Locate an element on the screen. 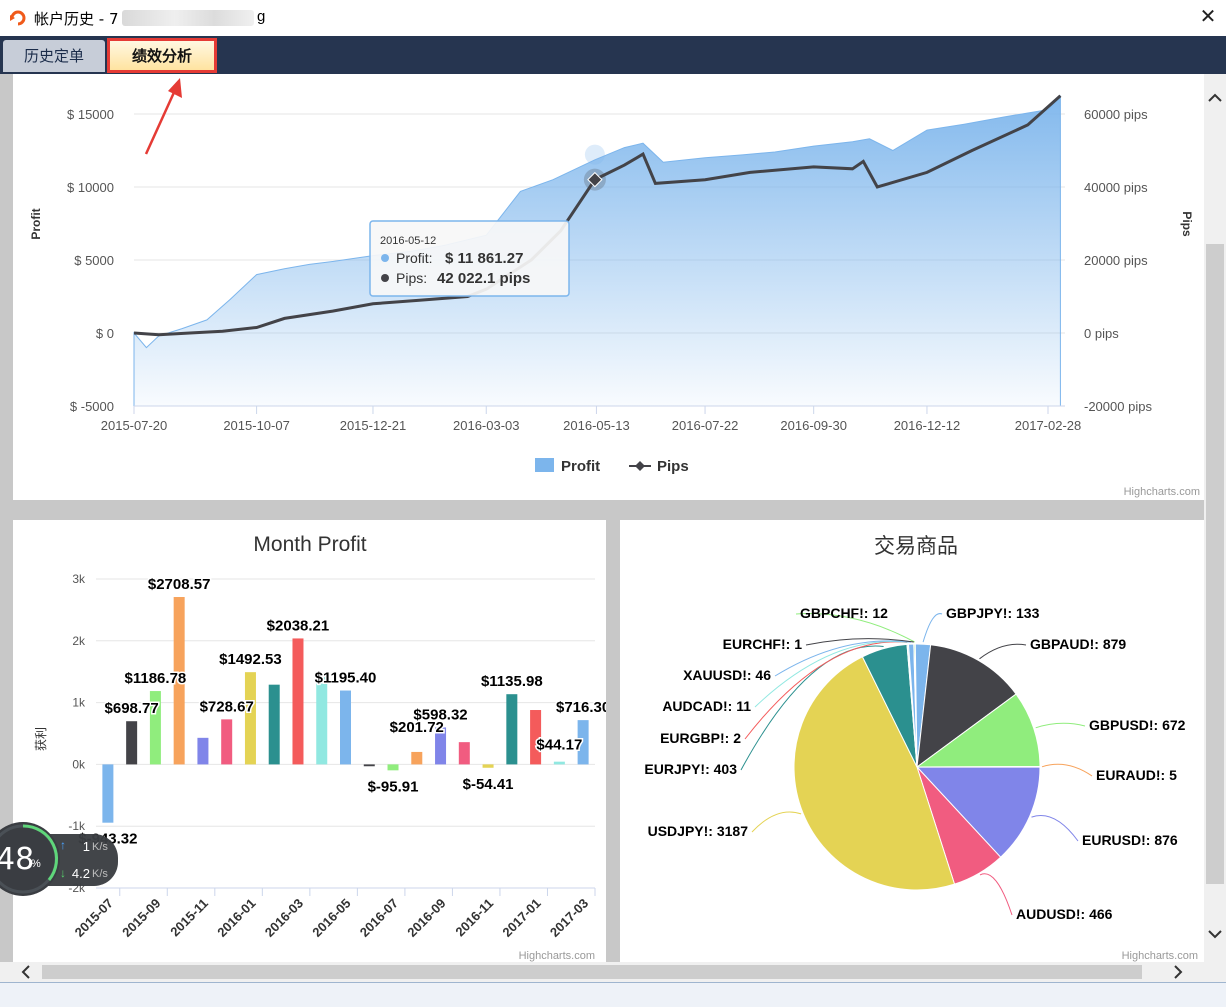  bar-data-label: $728.67 is located at coordinates (227, 706).